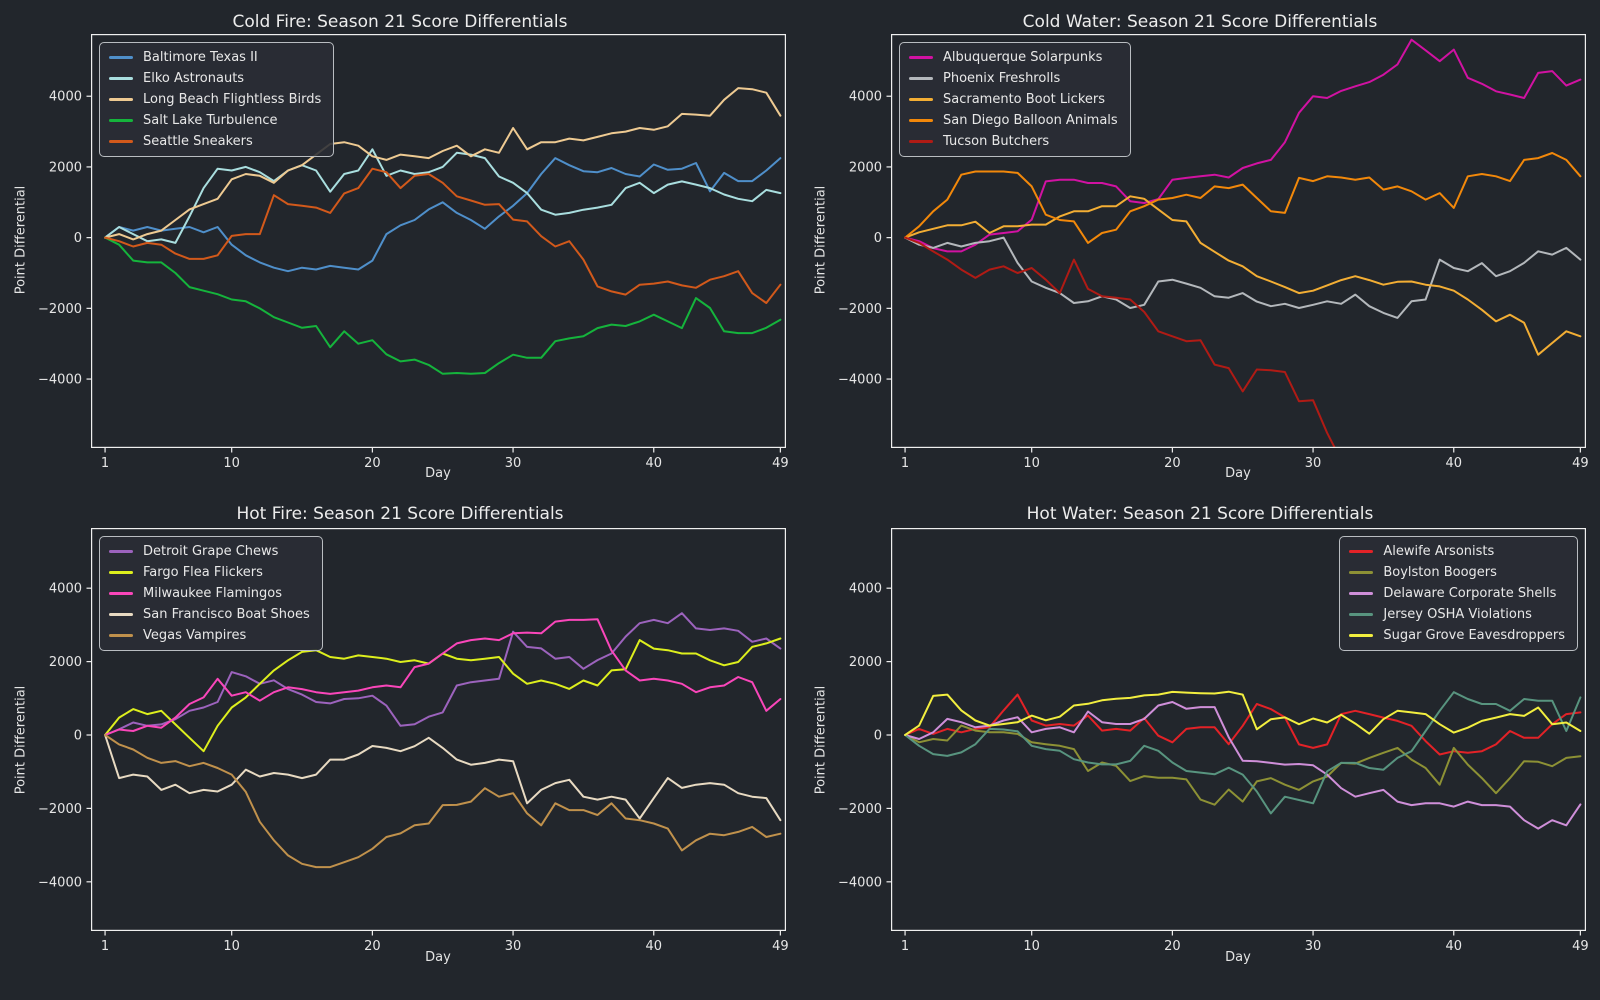 This screenshot has height=1000, width=1600. I want to click on legend-item: Tucson Butchers, so click(1013, 141).